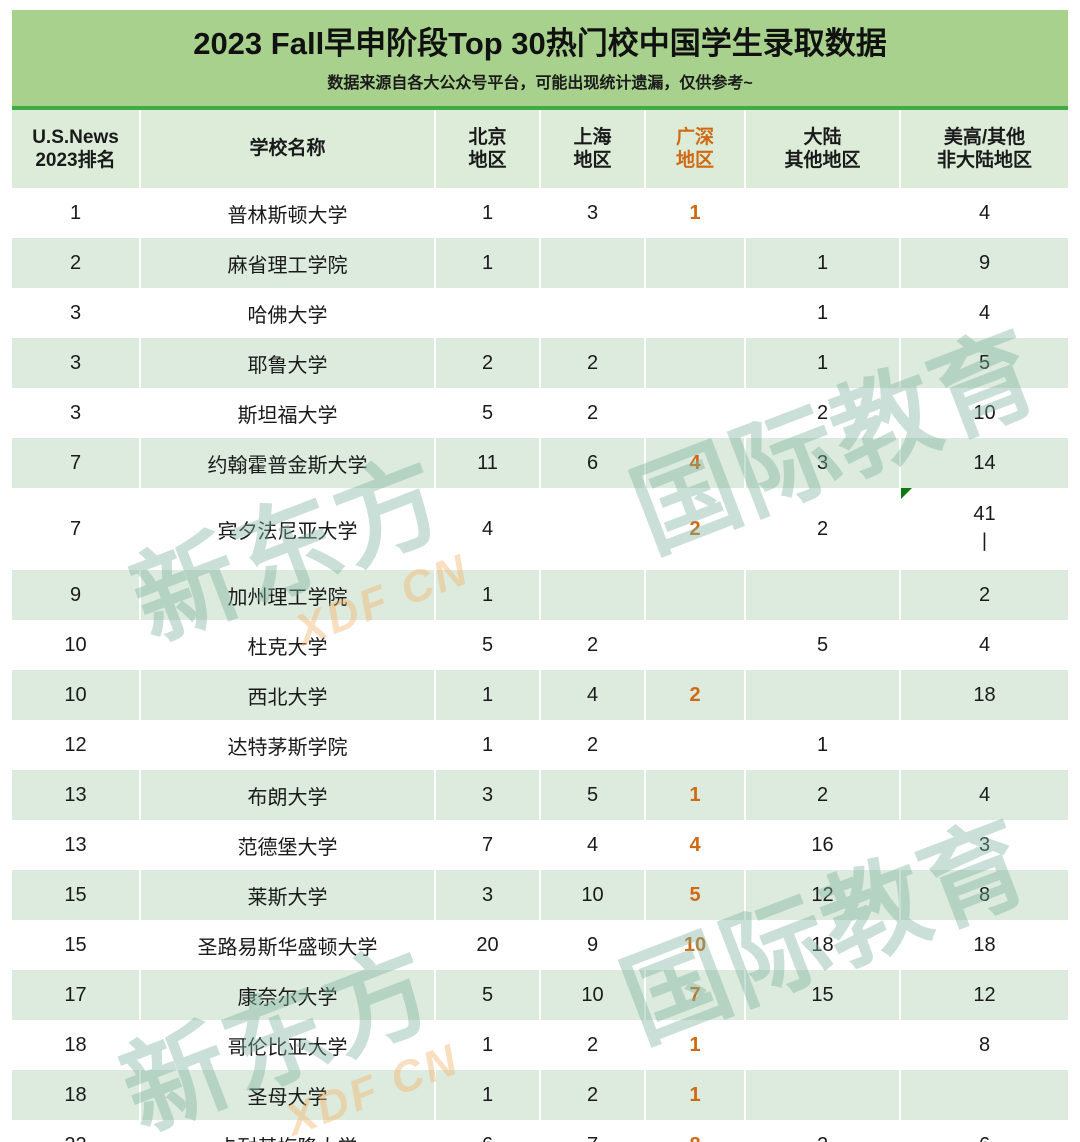 The width and height of the screenshot is (1080, 1142). I want to click on cell-school-name: 哈佛大学, so click(287, 313).